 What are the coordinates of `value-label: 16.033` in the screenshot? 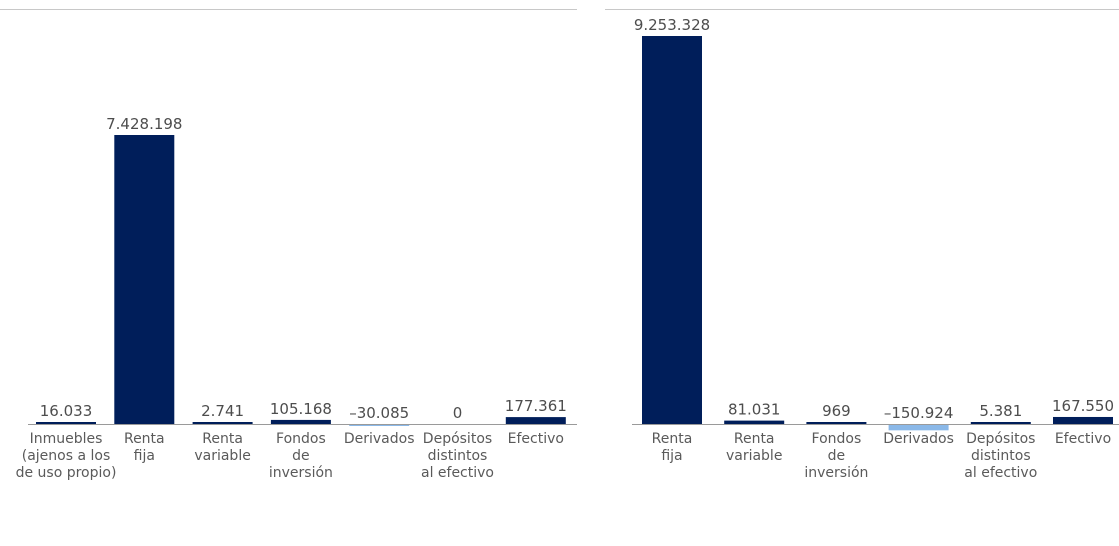 It's located at (66, 411).